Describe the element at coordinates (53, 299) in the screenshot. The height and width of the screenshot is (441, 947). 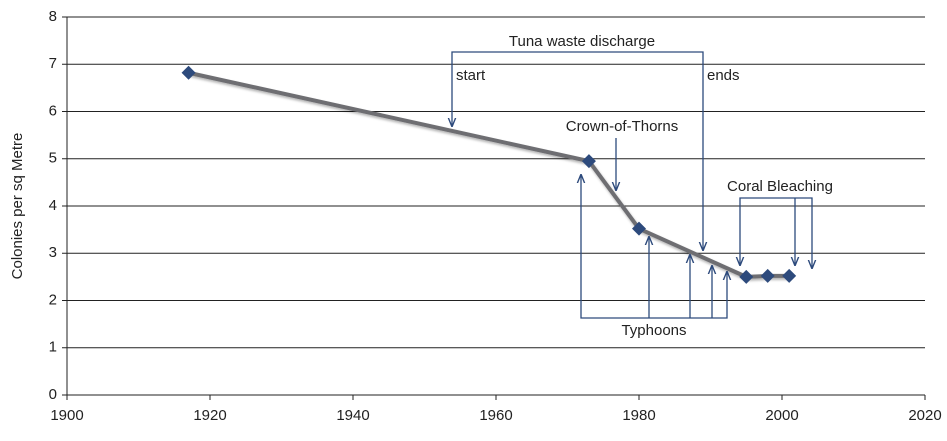
I see `y-tick-label: 2` at that location.